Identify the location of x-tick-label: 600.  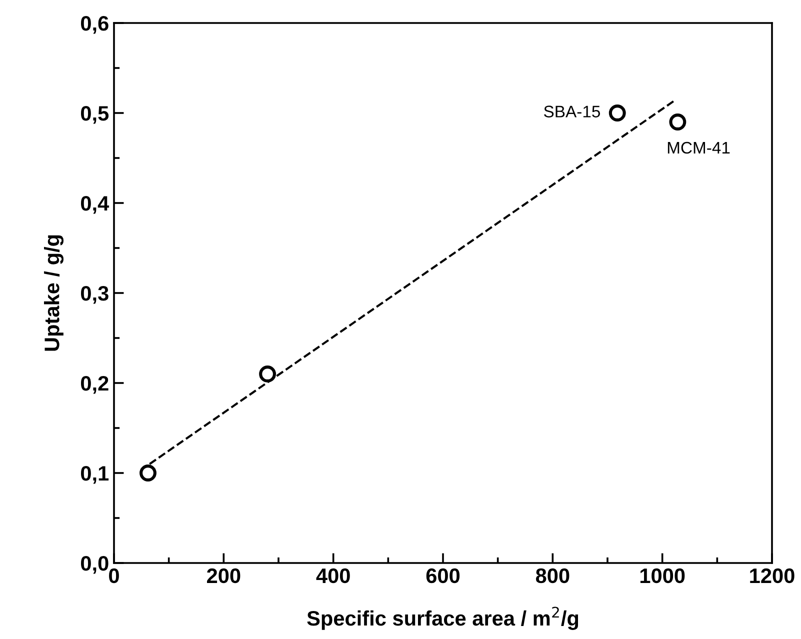
(443, 576).